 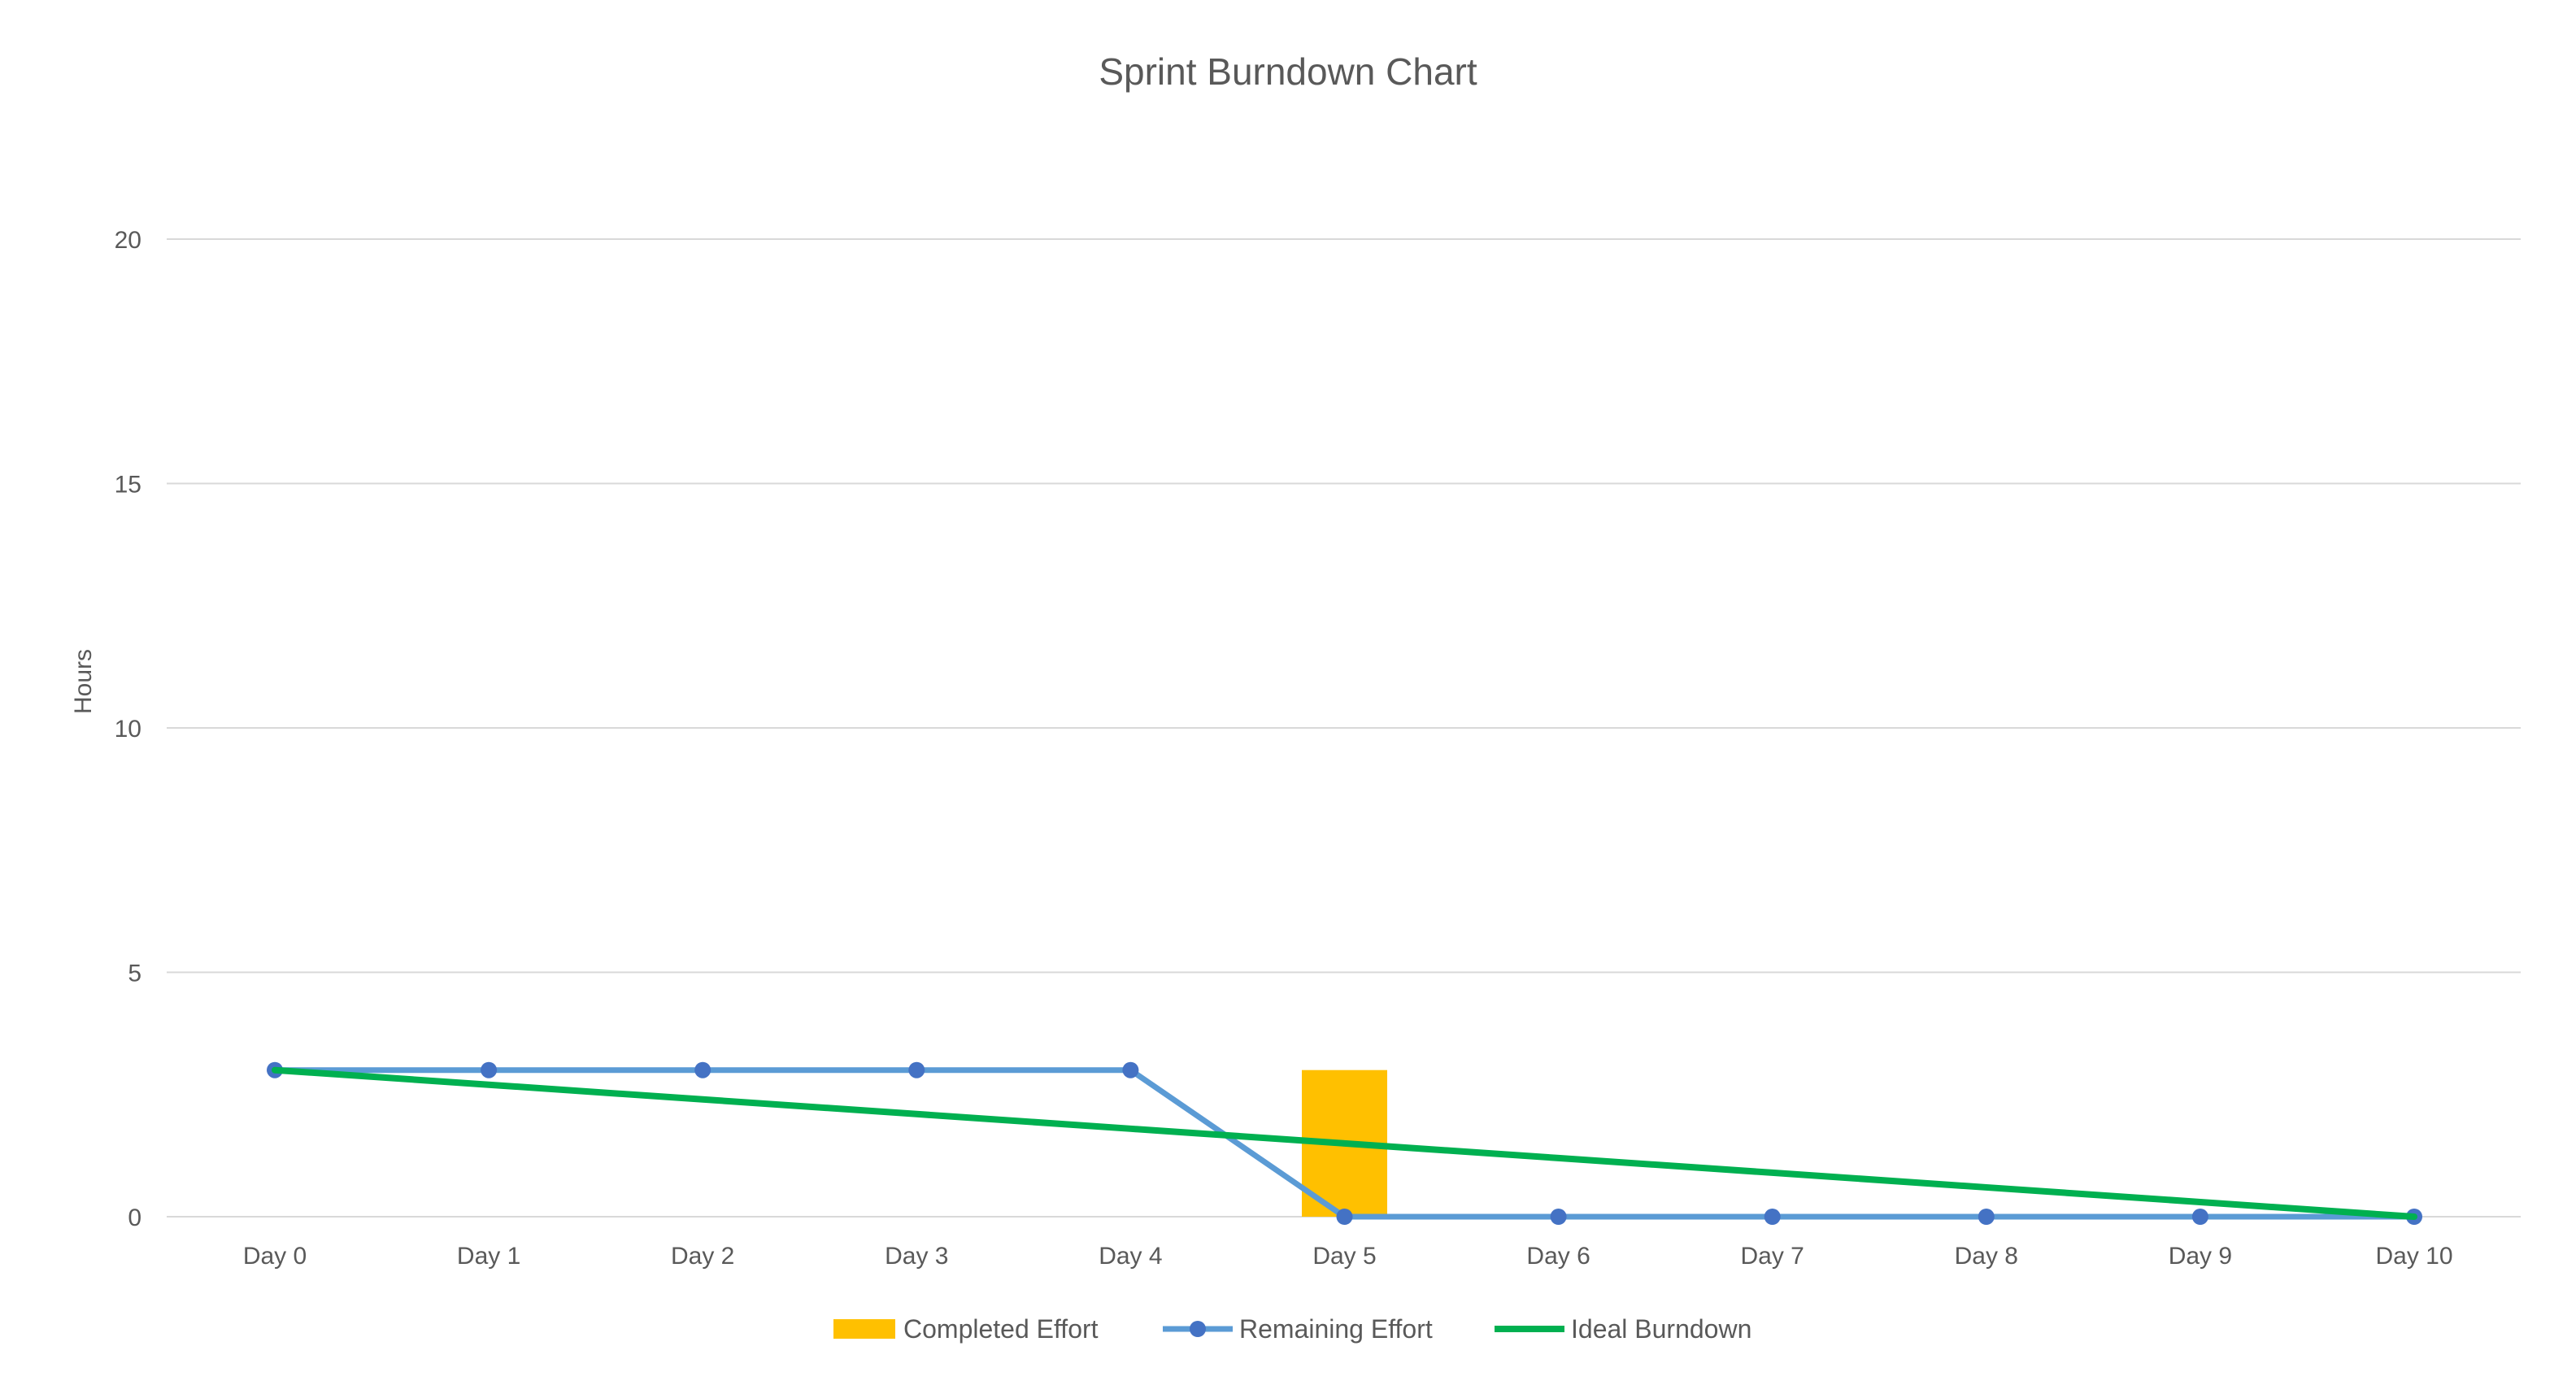 I want to click on x-tick-label: Day 10, so click(x=2413, y=1256).